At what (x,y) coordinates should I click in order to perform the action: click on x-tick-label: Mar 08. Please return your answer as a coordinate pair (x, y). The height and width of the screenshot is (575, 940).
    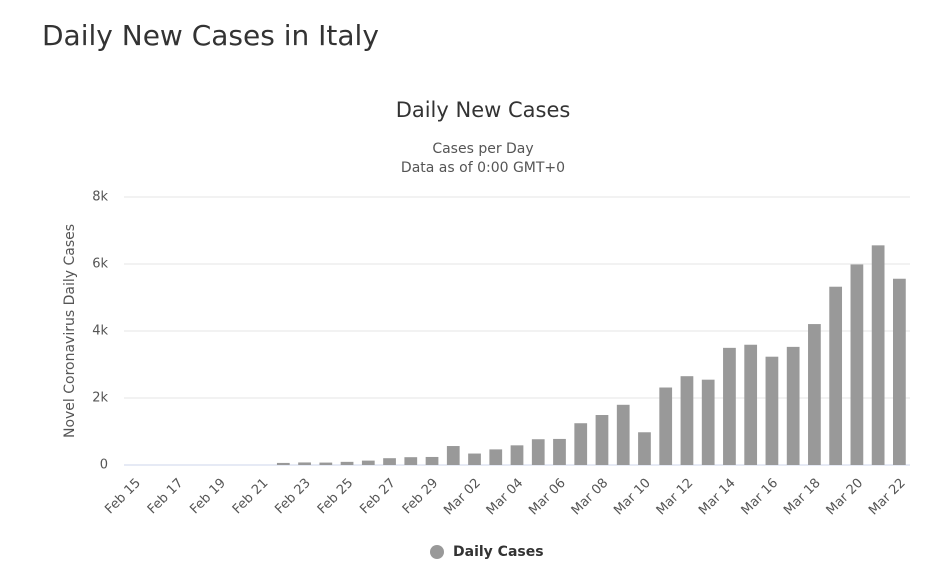
    Looking at the image, I should click on (590, 497).